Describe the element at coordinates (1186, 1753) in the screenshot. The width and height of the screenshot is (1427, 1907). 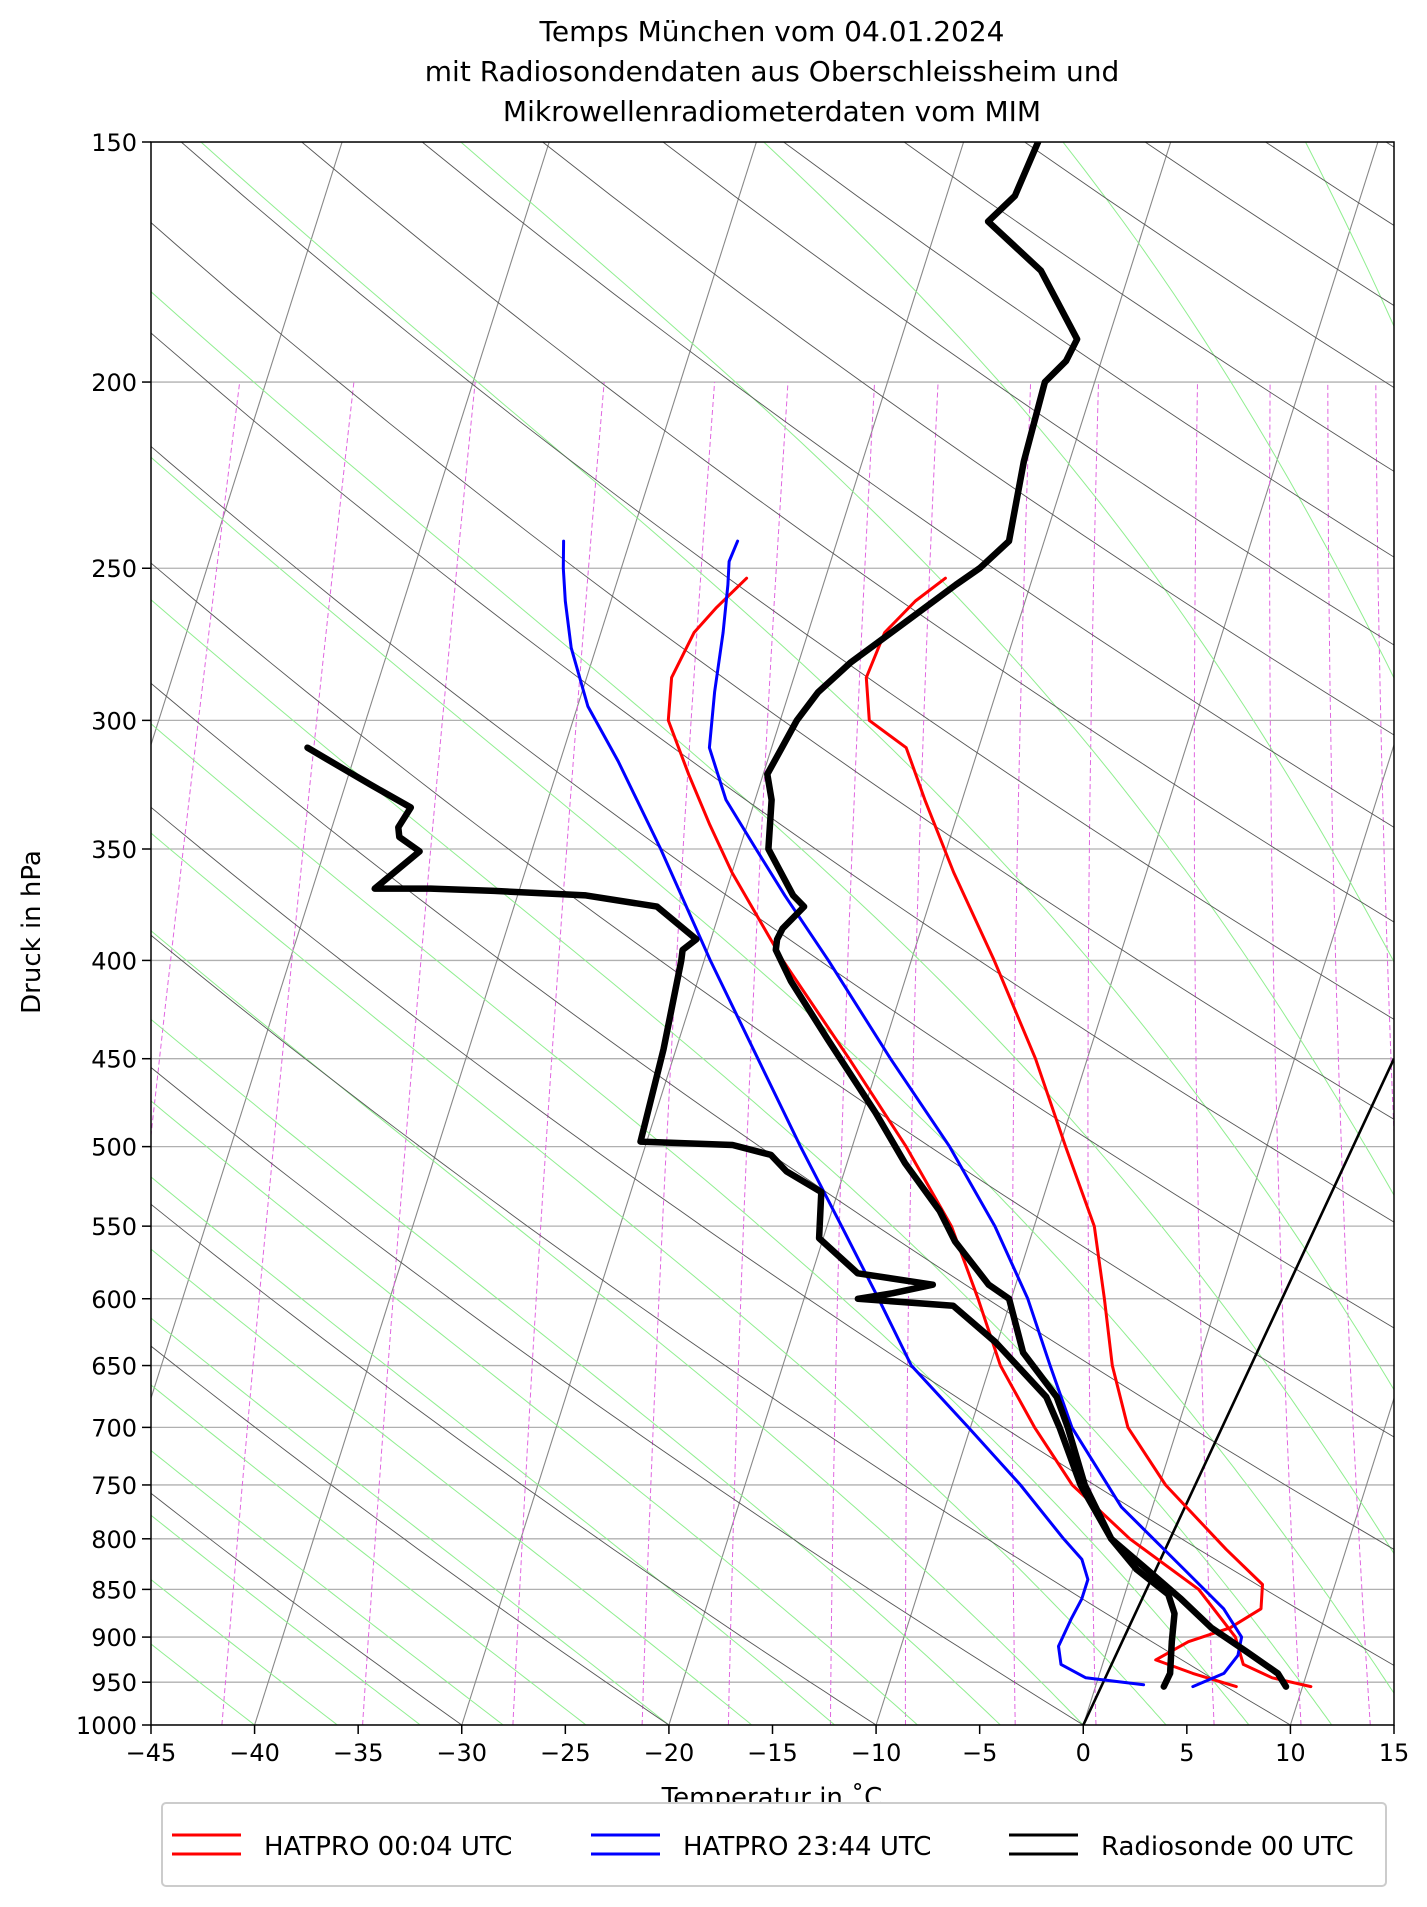
I see `x-tick-label: 5` at that location.